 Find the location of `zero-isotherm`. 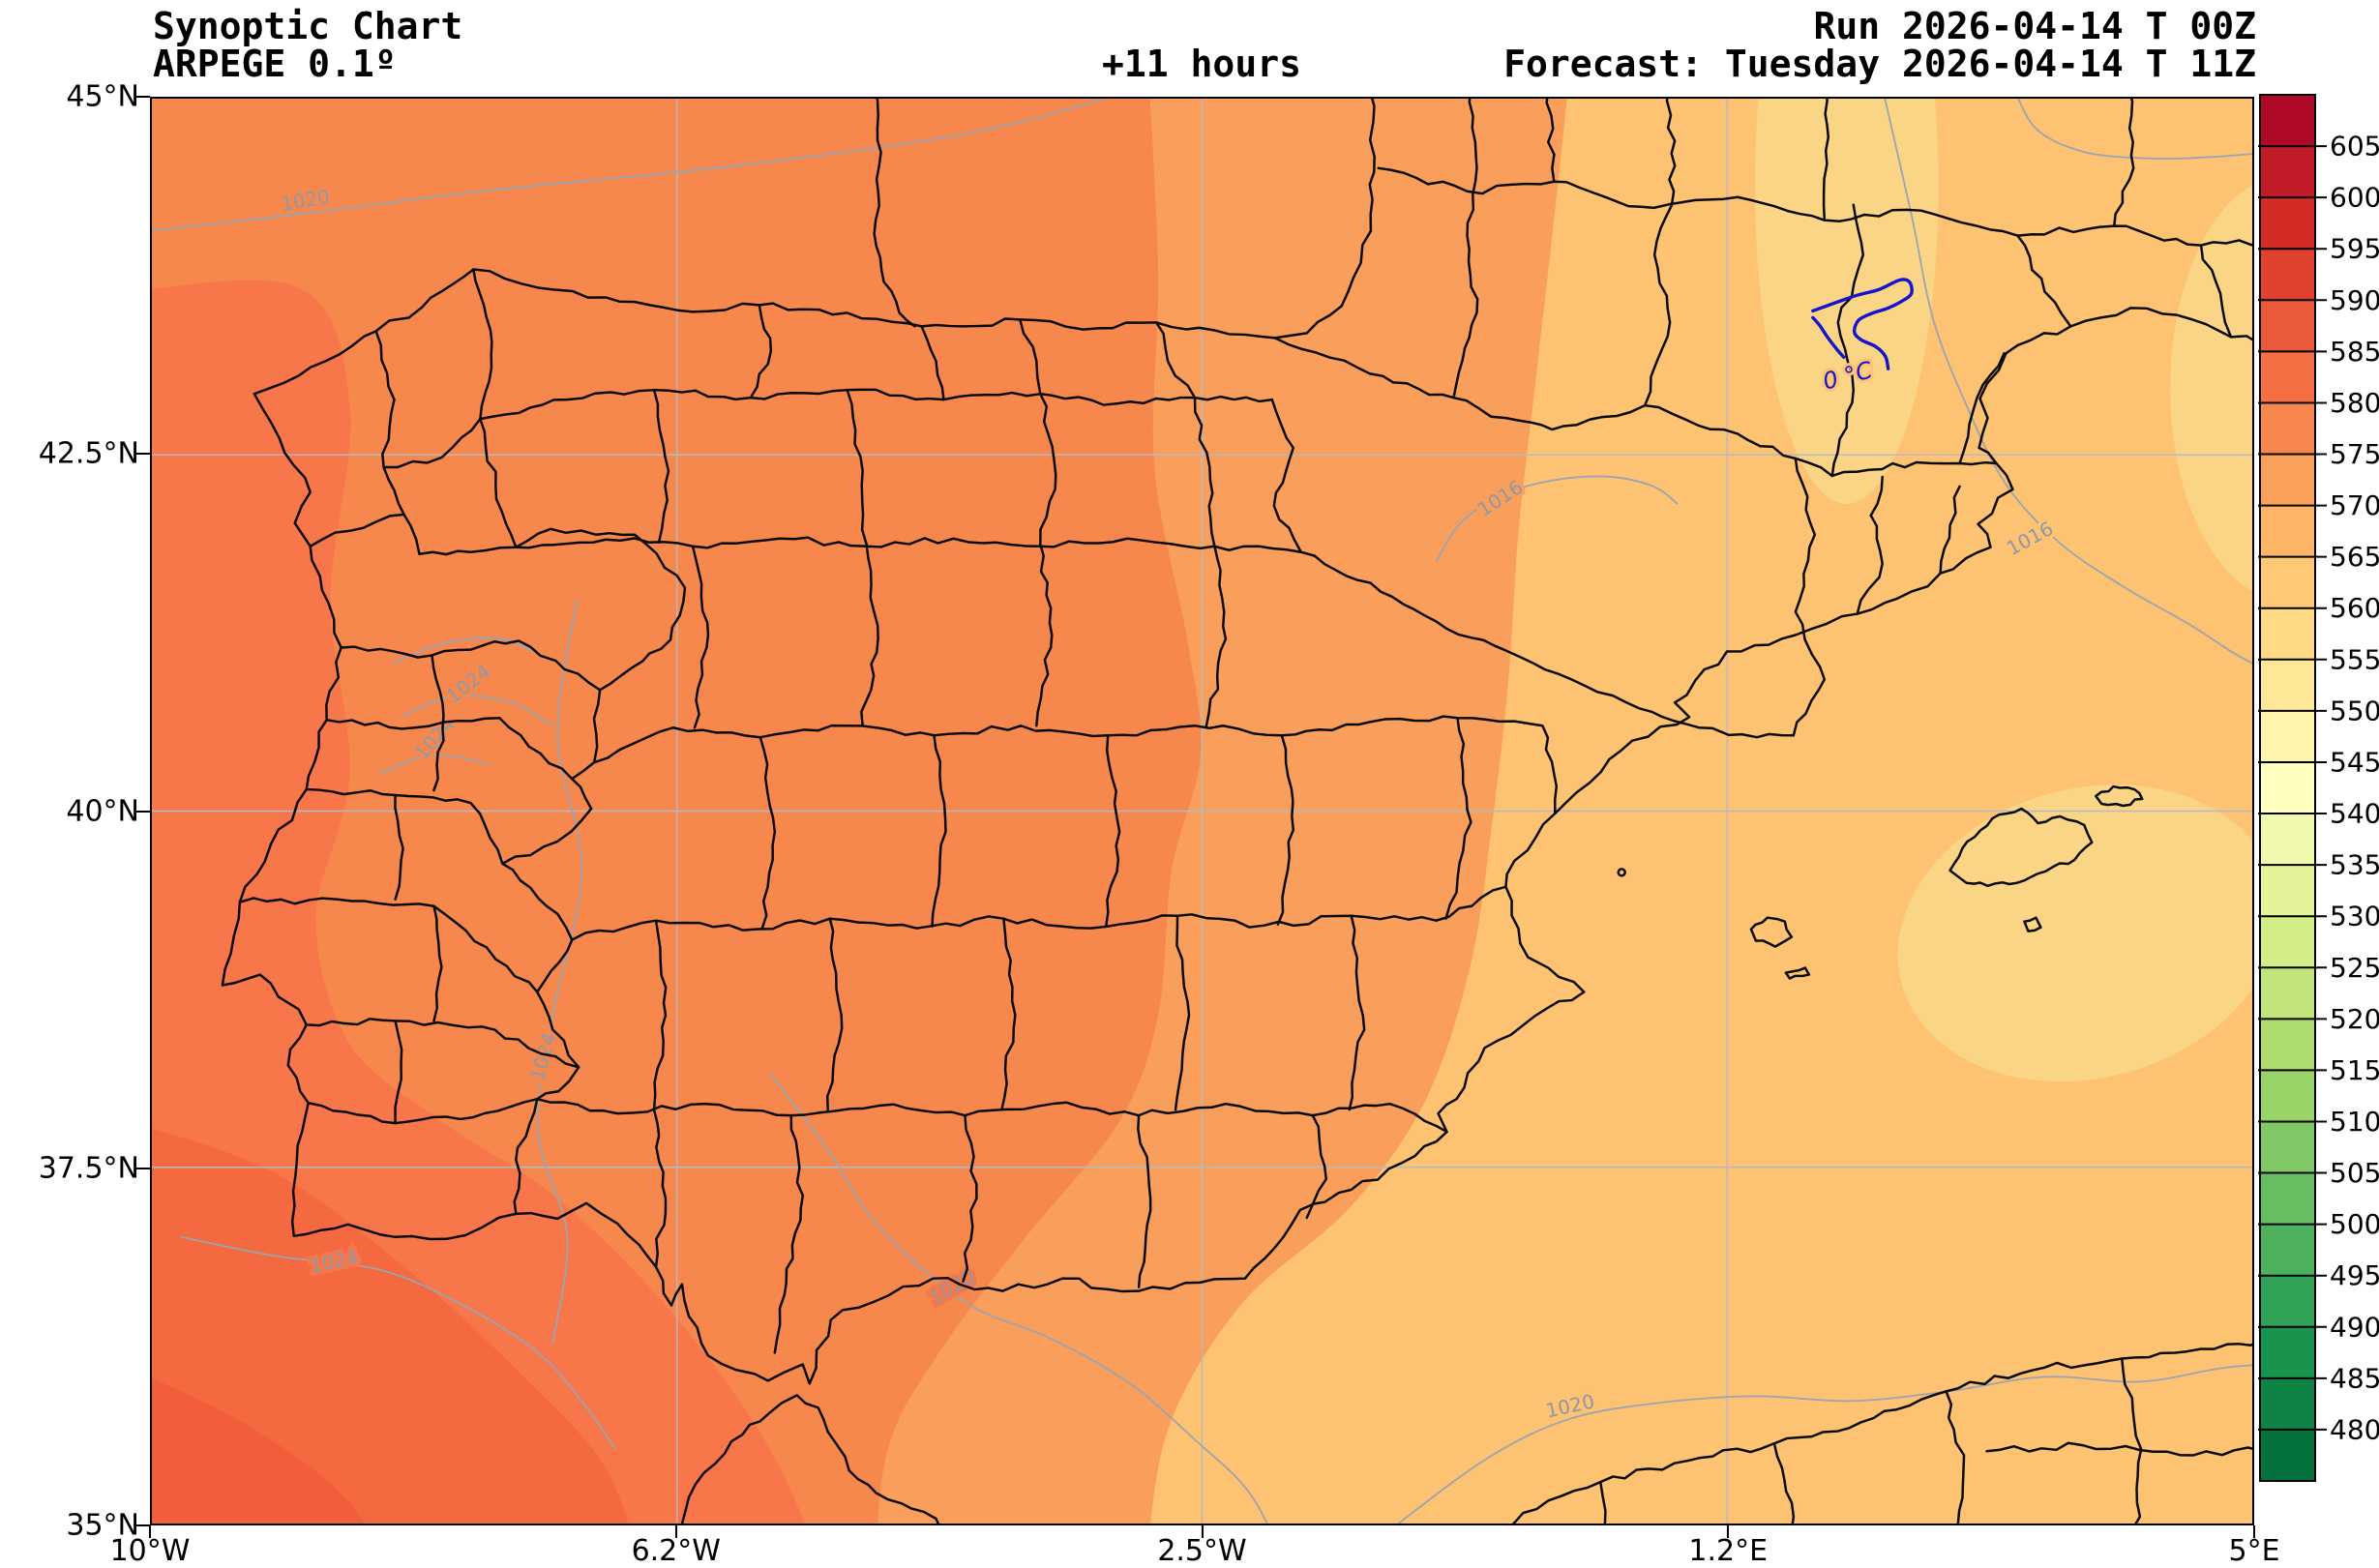

zero-isotherm is located at coordinates (1862, 324).